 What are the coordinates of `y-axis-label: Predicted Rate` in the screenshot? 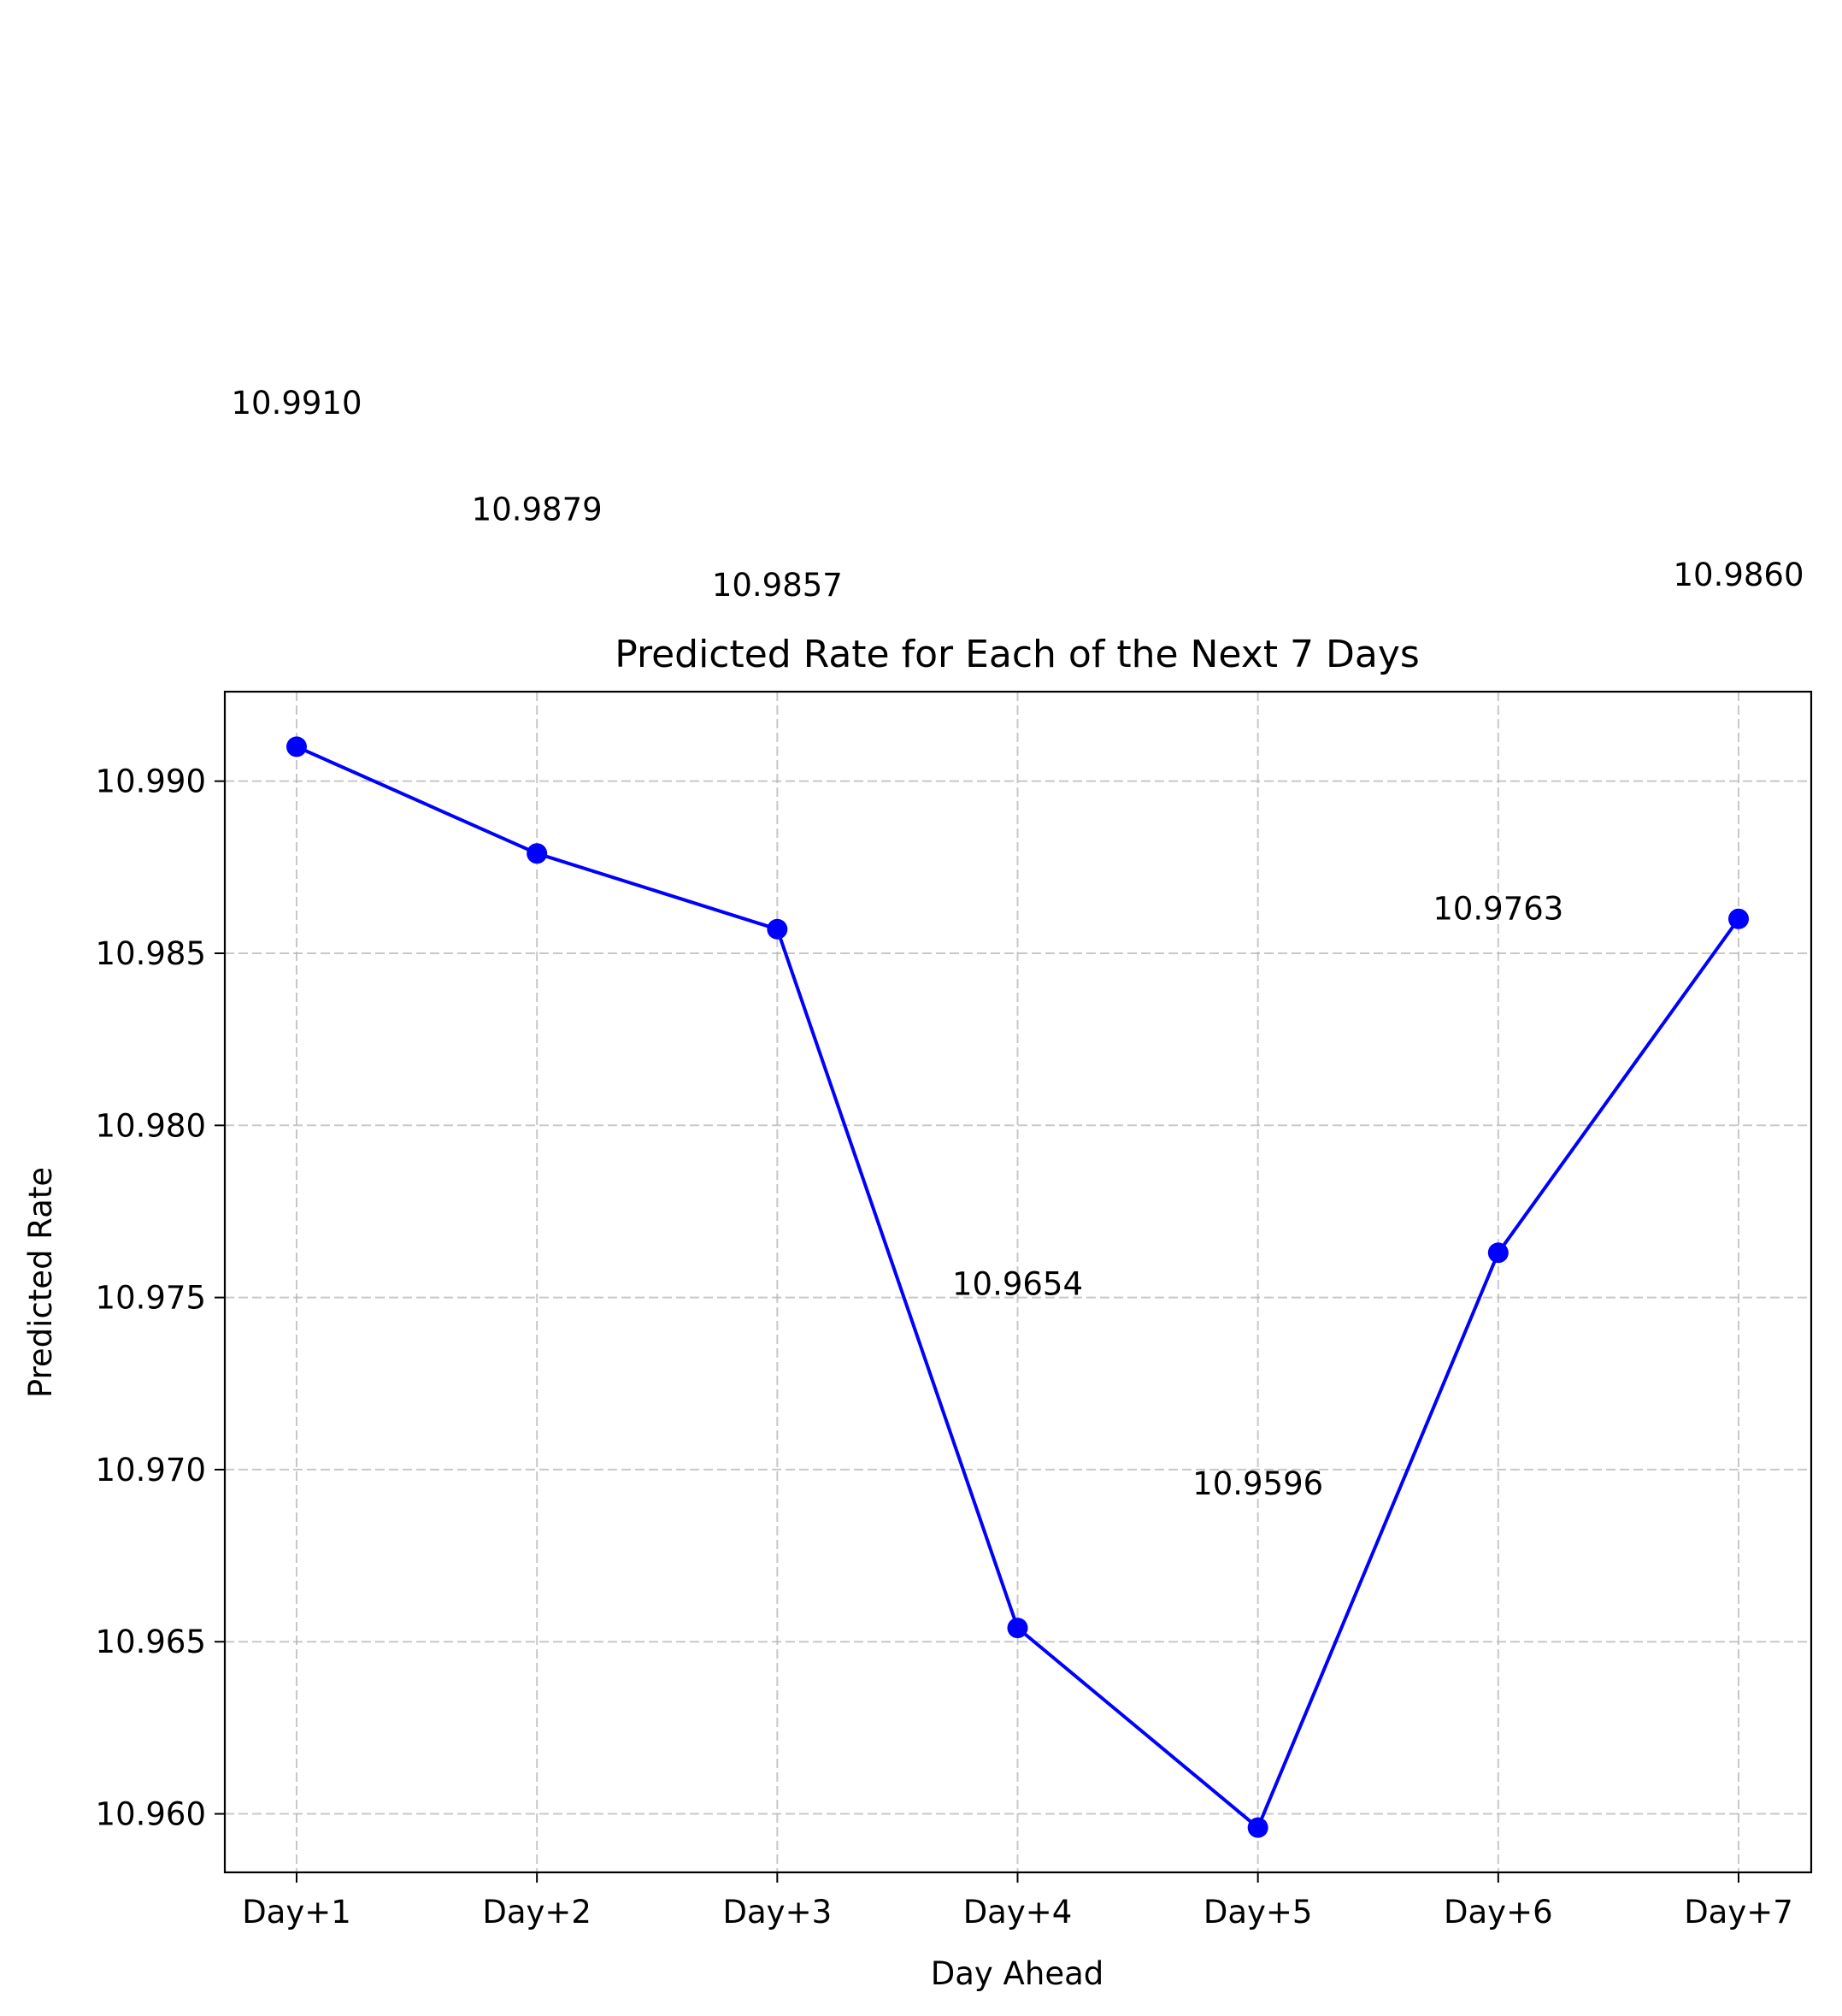 It's located at (40, 1282).